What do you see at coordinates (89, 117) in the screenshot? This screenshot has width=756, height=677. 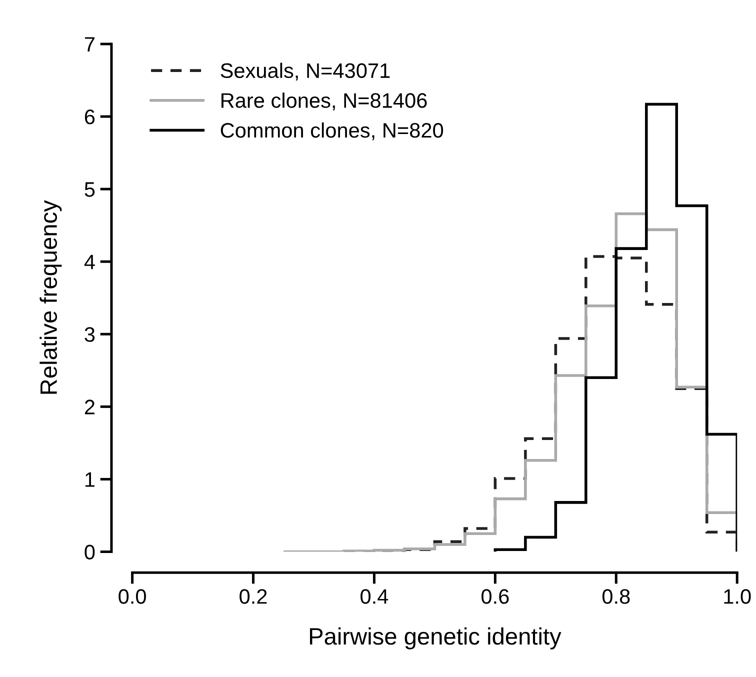 I see `y-tick-label: 6` at bounding box center [89, 117].